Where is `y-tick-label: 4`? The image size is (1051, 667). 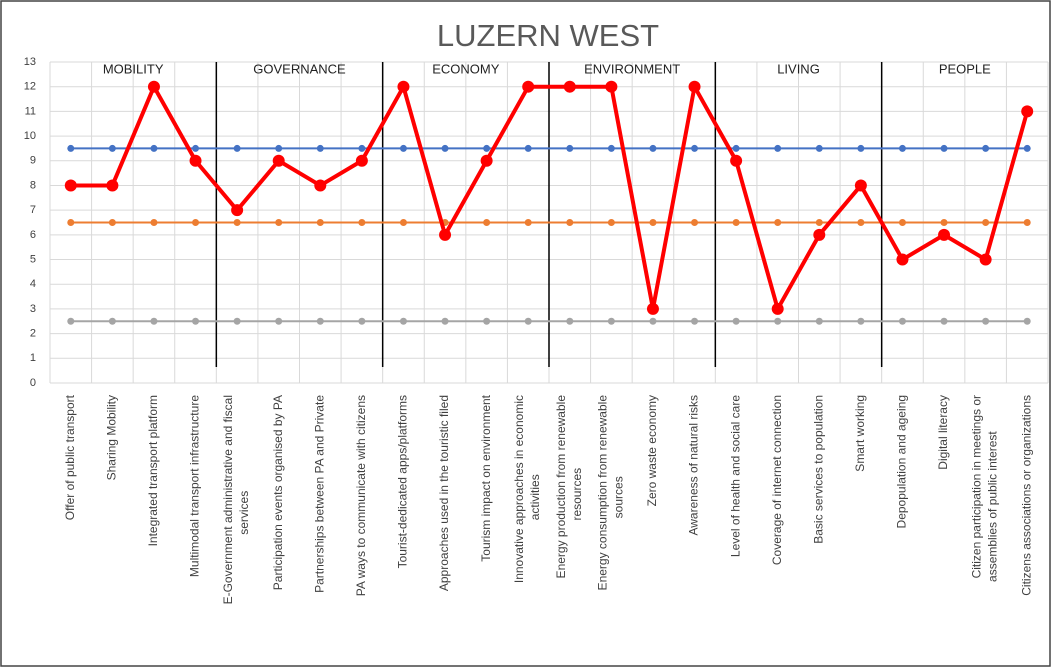 y-tick-label: 4 is located at coordinates (33, 284).